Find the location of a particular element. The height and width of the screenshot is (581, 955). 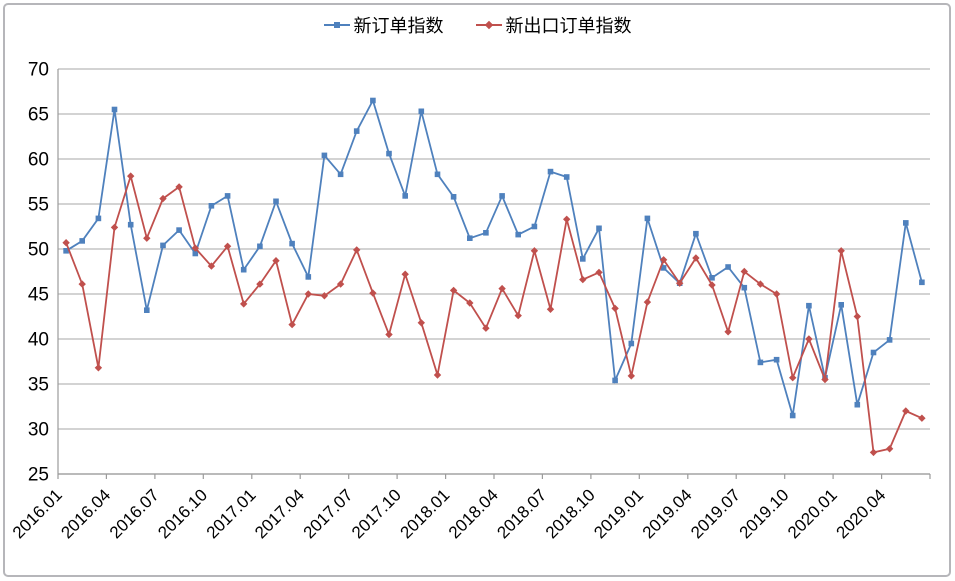

y-tick-label: 30 is located at coordinates (38, 430).